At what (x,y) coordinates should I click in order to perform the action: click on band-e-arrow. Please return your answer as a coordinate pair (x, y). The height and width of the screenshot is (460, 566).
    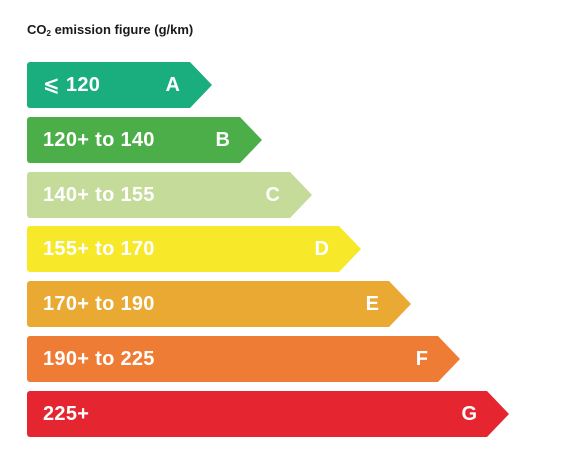
    Looking at the image, I should click on (400, 304).